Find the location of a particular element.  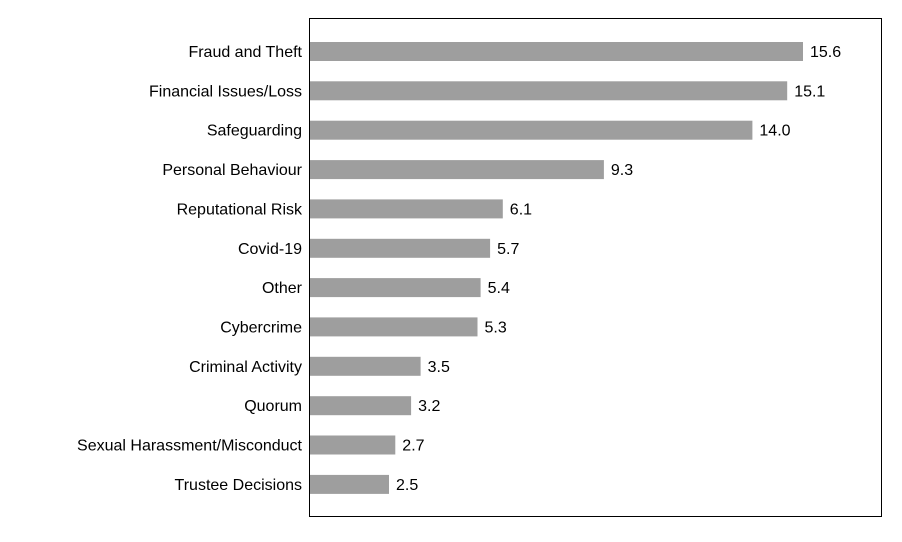

category-label: Criminal Activity is located at coordinates (245, 367).